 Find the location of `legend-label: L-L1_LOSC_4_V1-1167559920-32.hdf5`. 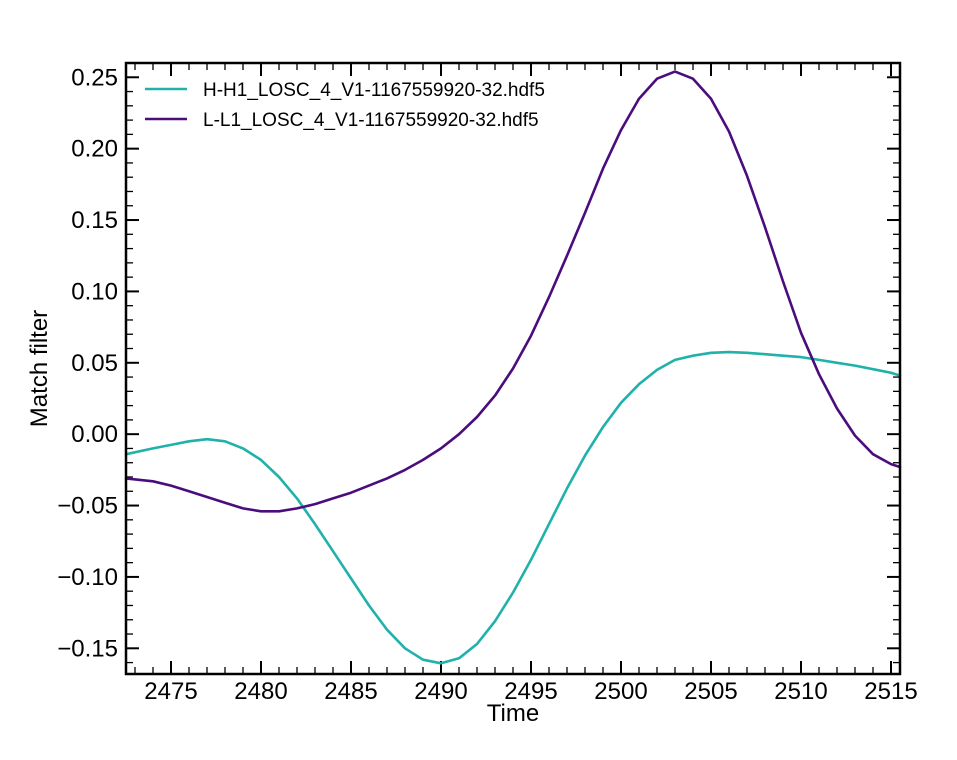

legend-label: L-L1_LOSC_4_V1-1167559920-32.hdf5 is located at coordinates (371, 120).